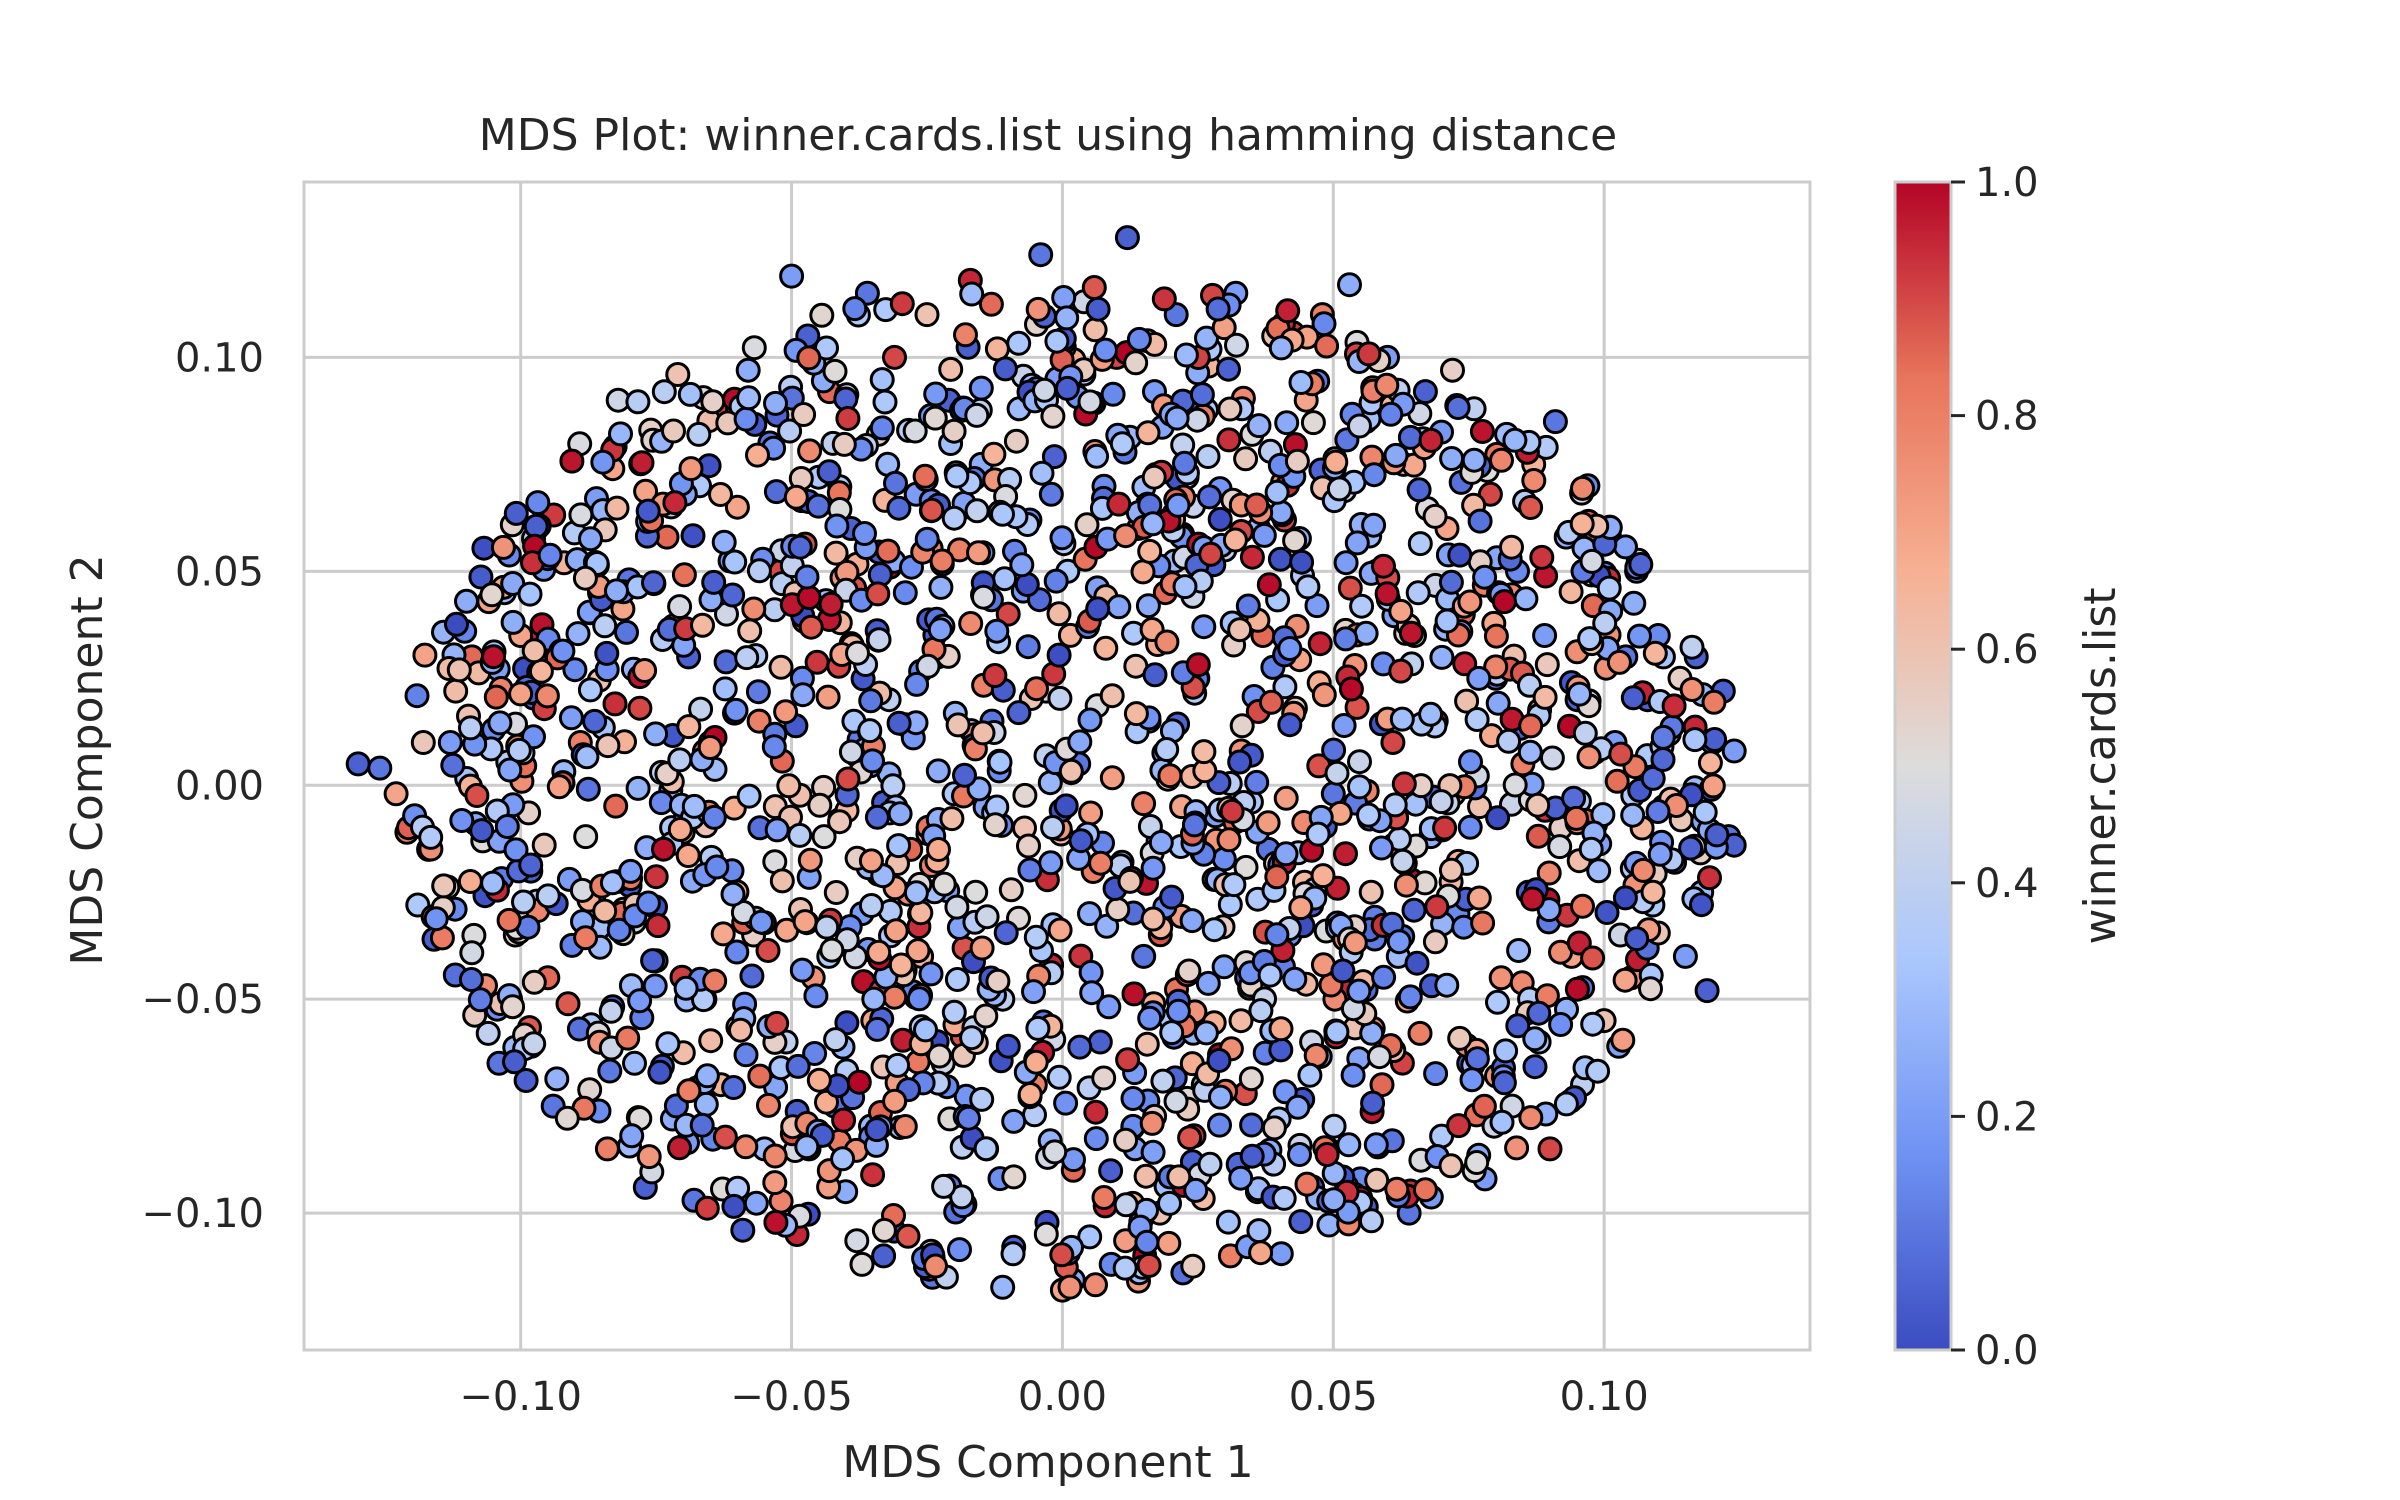 The height and width of the screenshot is (1500, 2400). What do you see at coordinates (1047, 1462) in the screenshot?
I see `x-axis-label: MDS Component 1` at bounding box center [1047, 1462].